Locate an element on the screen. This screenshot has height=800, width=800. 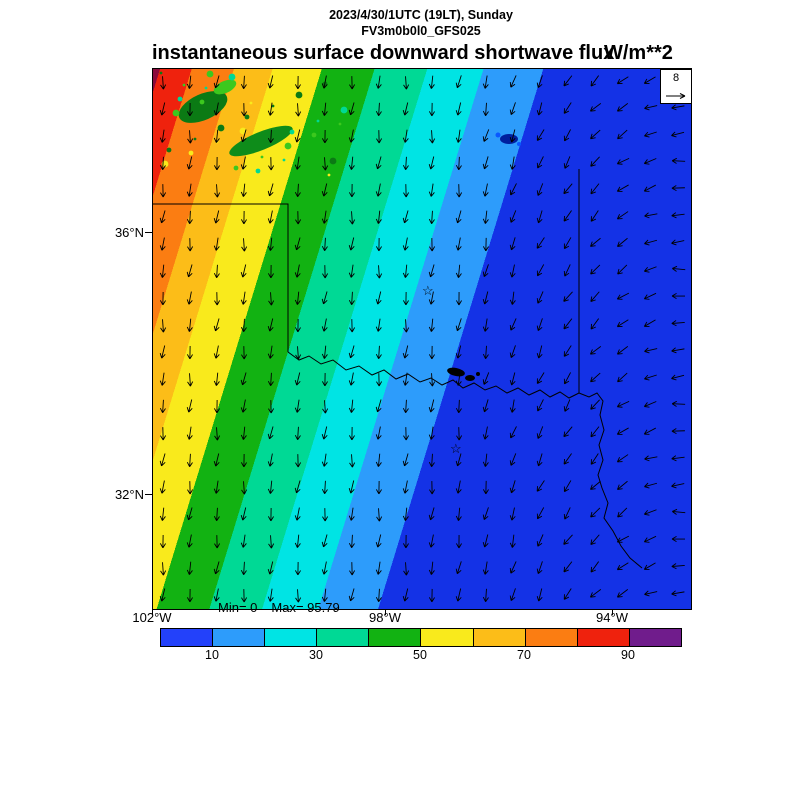
colorbar-ticks: 10 30 50 70 90 is located at coordinates (420, 656).